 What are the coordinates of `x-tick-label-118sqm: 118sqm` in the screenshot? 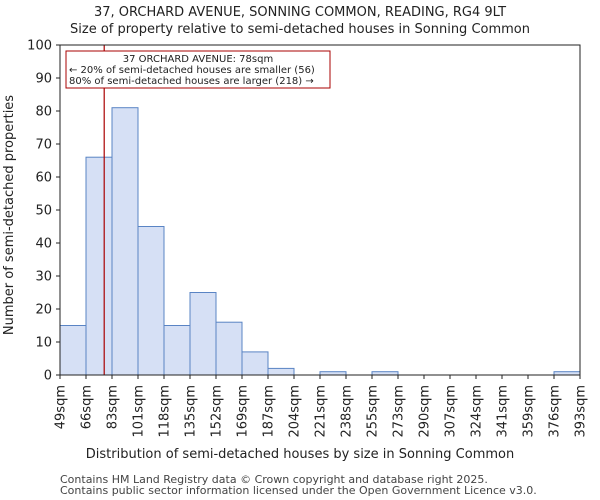 It's located at (165, 411).